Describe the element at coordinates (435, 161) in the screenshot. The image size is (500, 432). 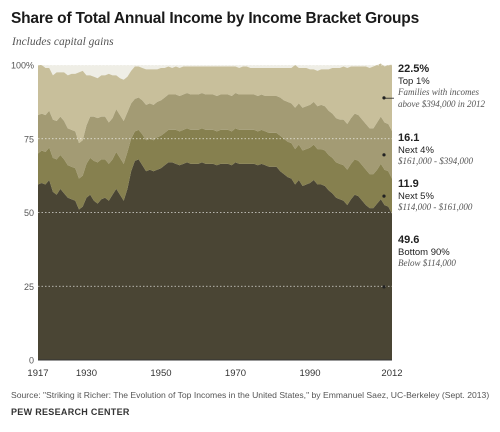
I see `annotation-next4-detail: $161,000 - $394,000` at that location.